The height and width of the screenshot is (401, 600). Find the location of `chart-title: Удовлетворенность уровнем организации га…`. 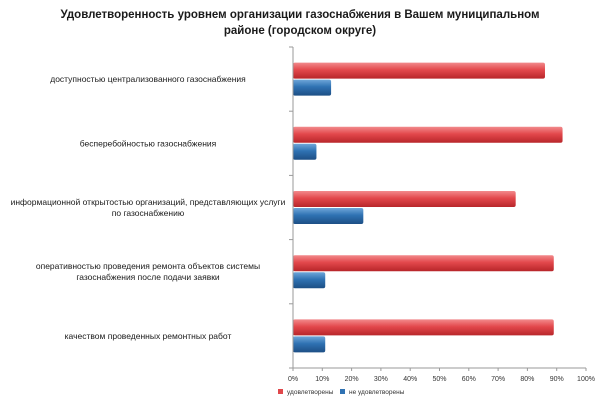

chart-title: Удовлетворенность уровнем организации га… is located at coordinates (299, 23).